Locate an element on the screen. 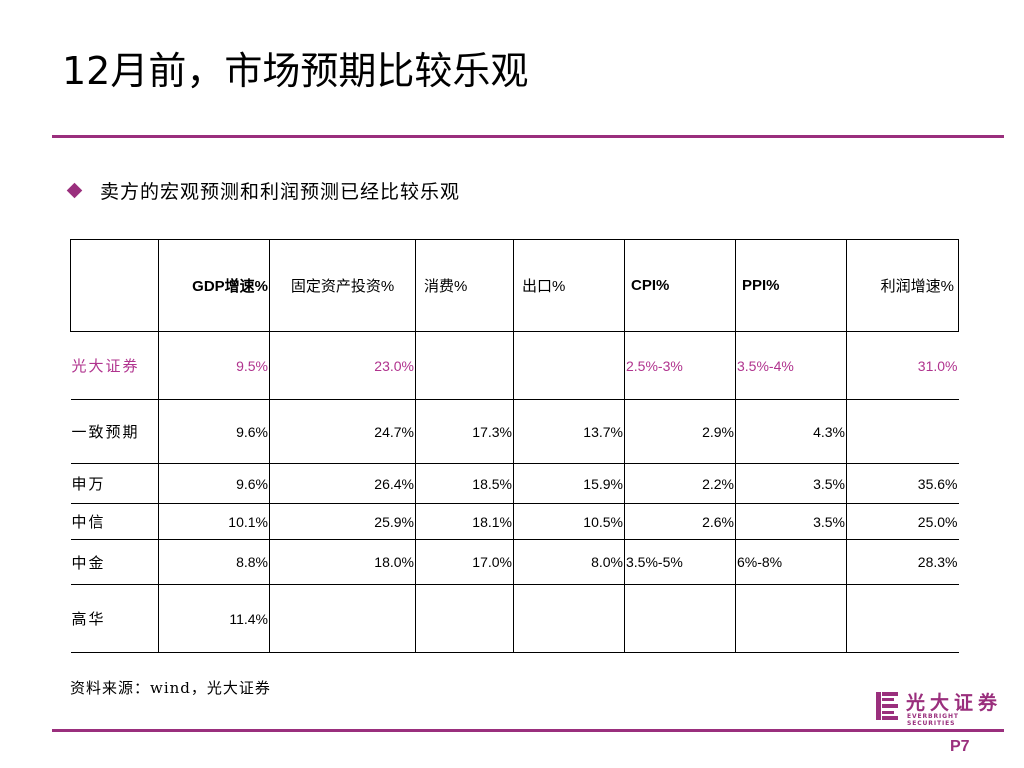 The width and height of the screenshot is (1024, 768). table-cell: 24.7% is located at coordinates (342, 431).